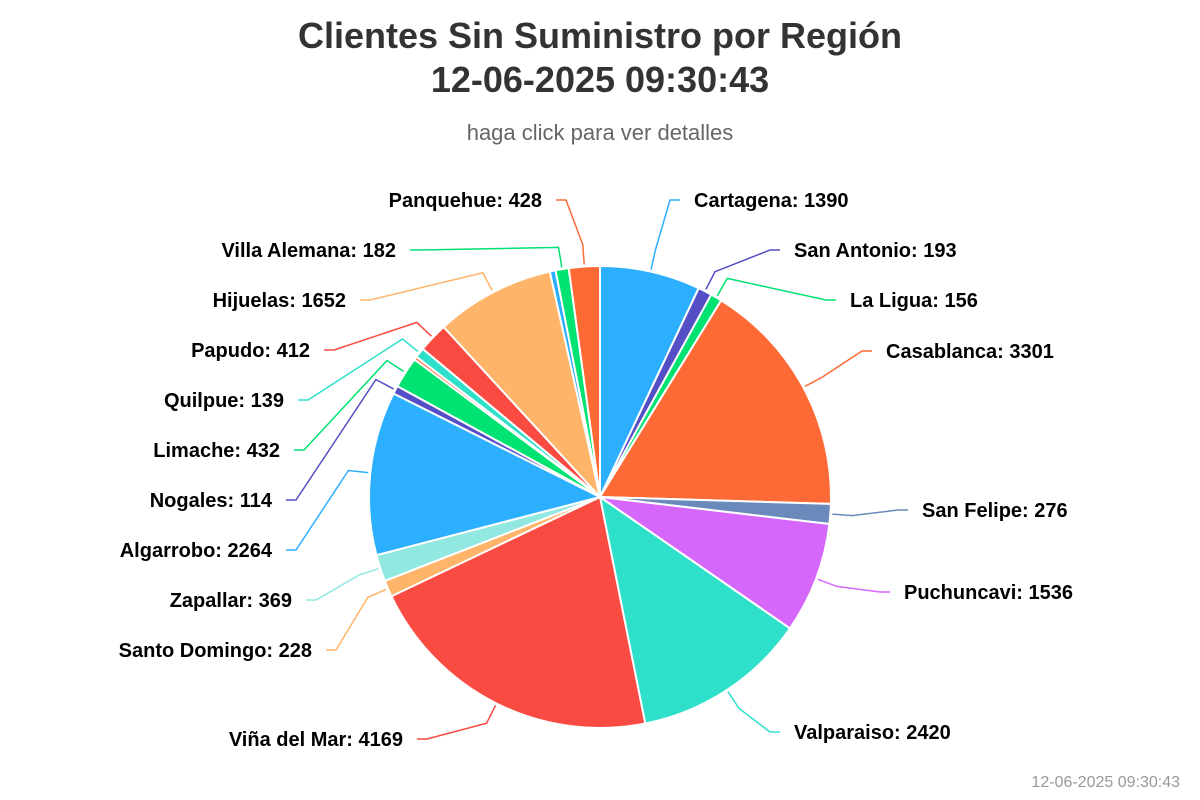  Describe the element at coordinates (584, 381) in the screenshot. I see `pie-slice-panquehue` at that location.